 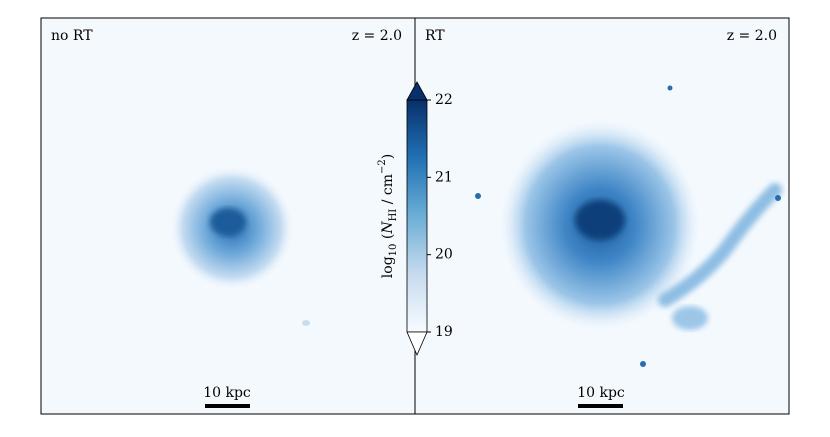 What do you see at coordinates (388, 239) in the screenshot?
I see `colorbar-label-part: (` at bounding box center [388, 239].